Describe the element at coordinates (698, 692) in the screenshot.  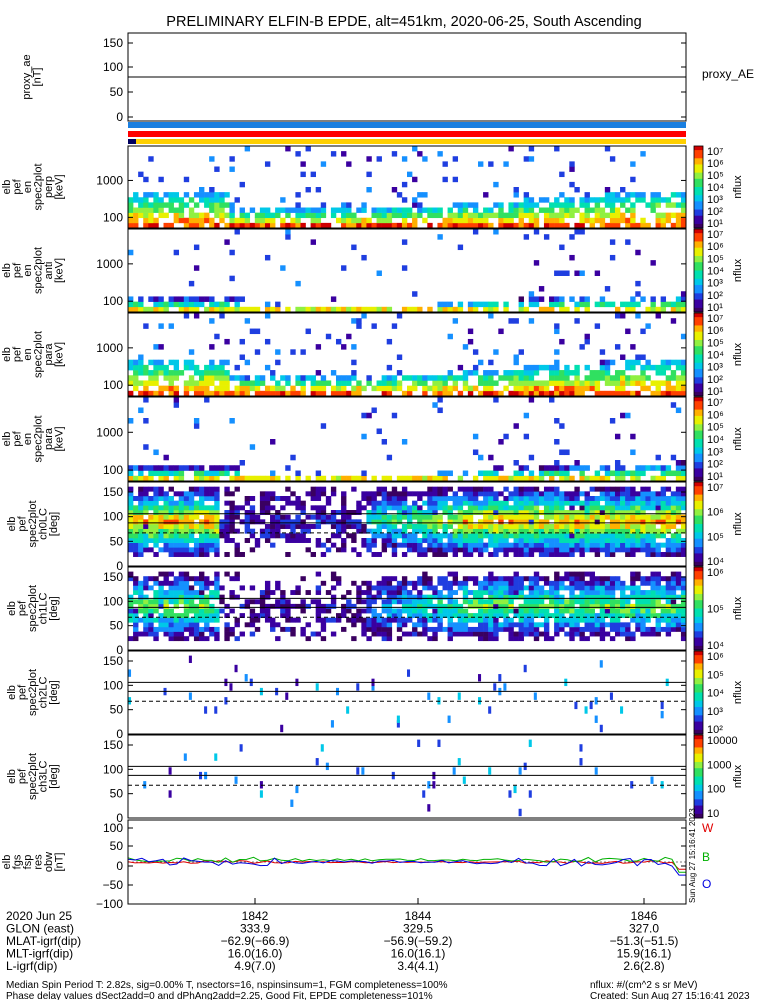
I see `colorbar-frame` at that location.